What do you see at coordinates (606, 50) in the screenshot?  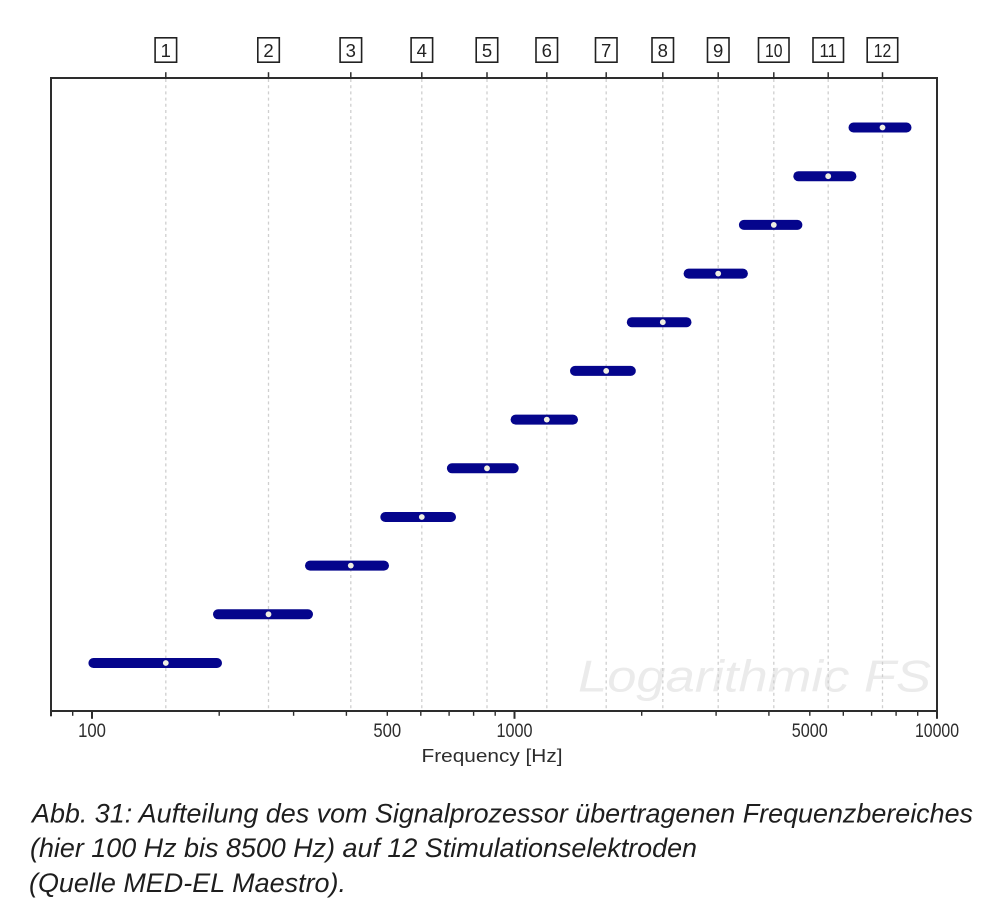 I see `svg-text: 7` at bounding box center [606, 50].